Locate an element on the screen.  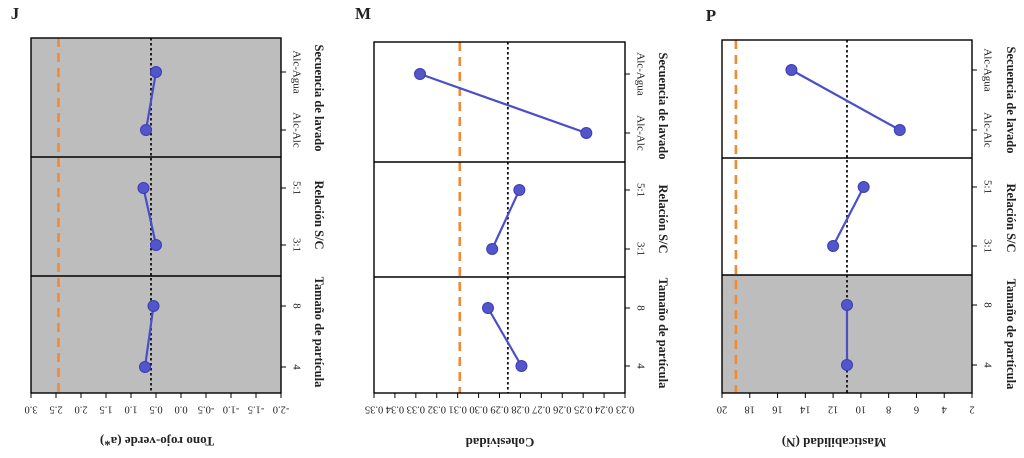
panel-M-level-label: 8 is located at coordinates (640, 308).